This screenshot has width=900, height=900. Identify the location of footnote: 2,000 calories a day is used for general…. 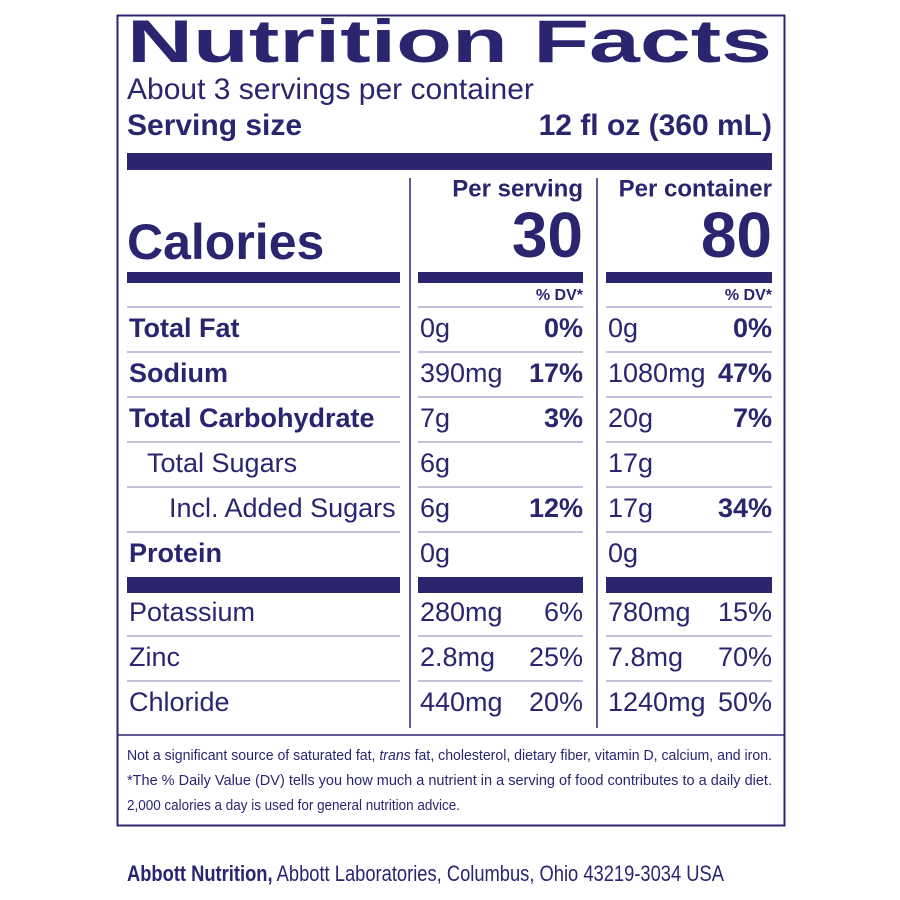
(293, 806).